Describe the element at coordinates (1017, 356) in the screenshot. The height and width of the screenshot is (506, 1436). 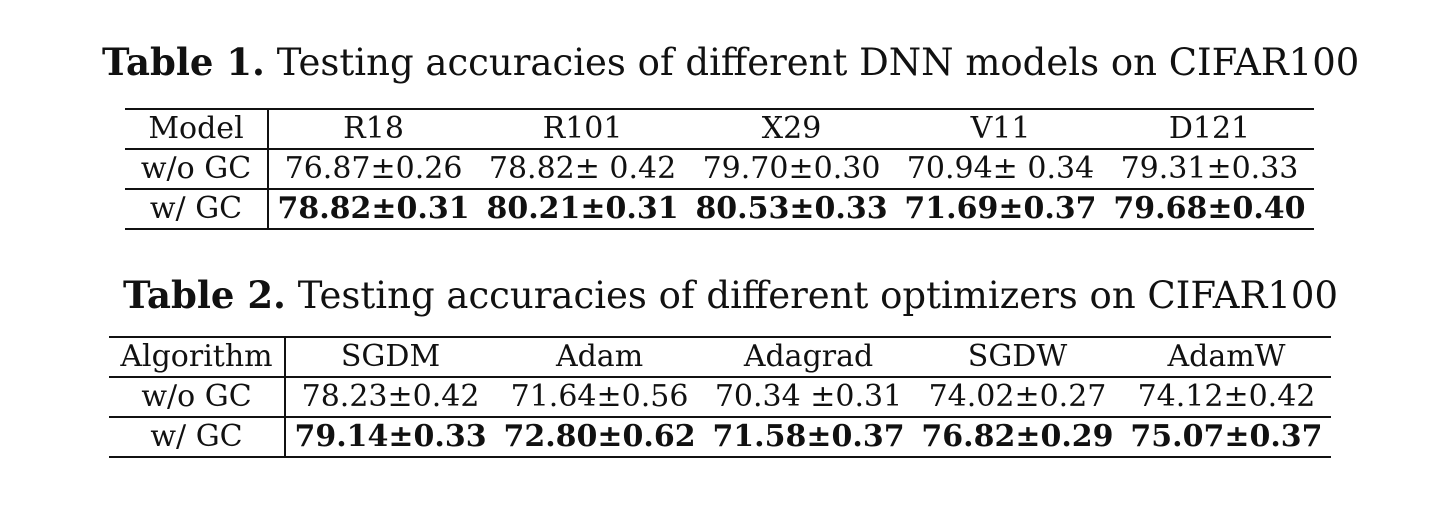
I see `table-2-header-cell: SGDW` at that location.